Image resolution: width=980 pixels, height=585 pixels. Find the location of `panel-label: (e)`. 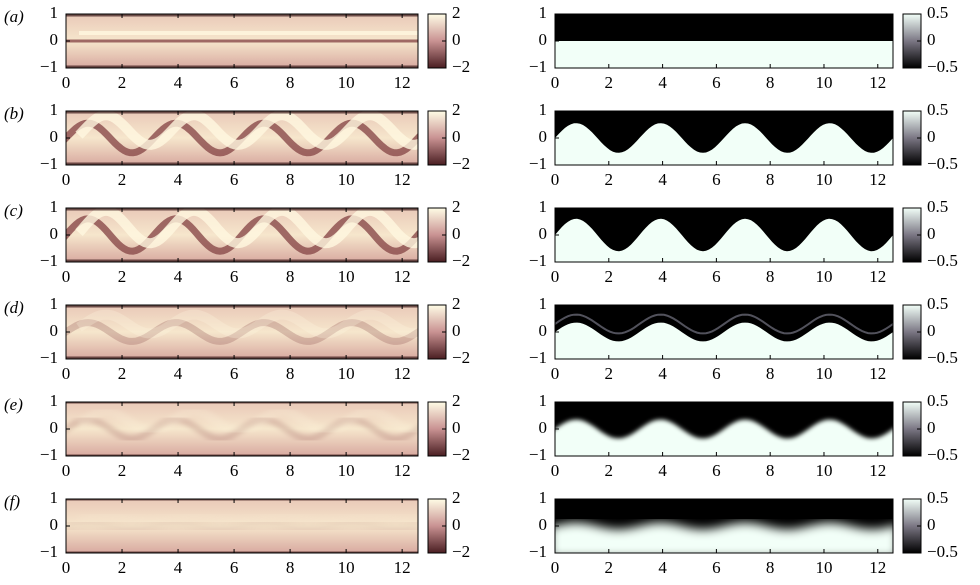

panel-label: (e) is located at coordinates (13, 404).